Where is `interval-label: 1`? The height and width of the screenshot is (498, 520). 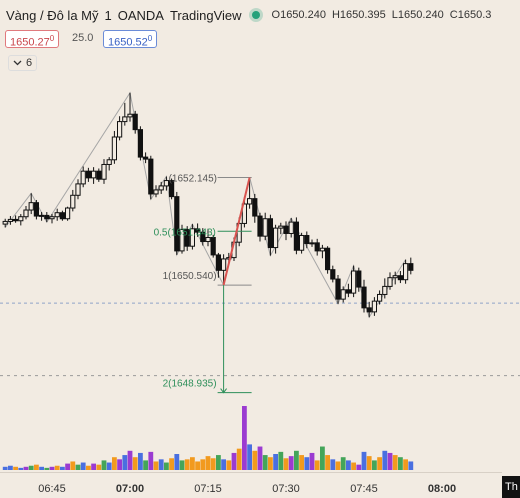
interval-label: 1 is located at coordinates (108, 15).